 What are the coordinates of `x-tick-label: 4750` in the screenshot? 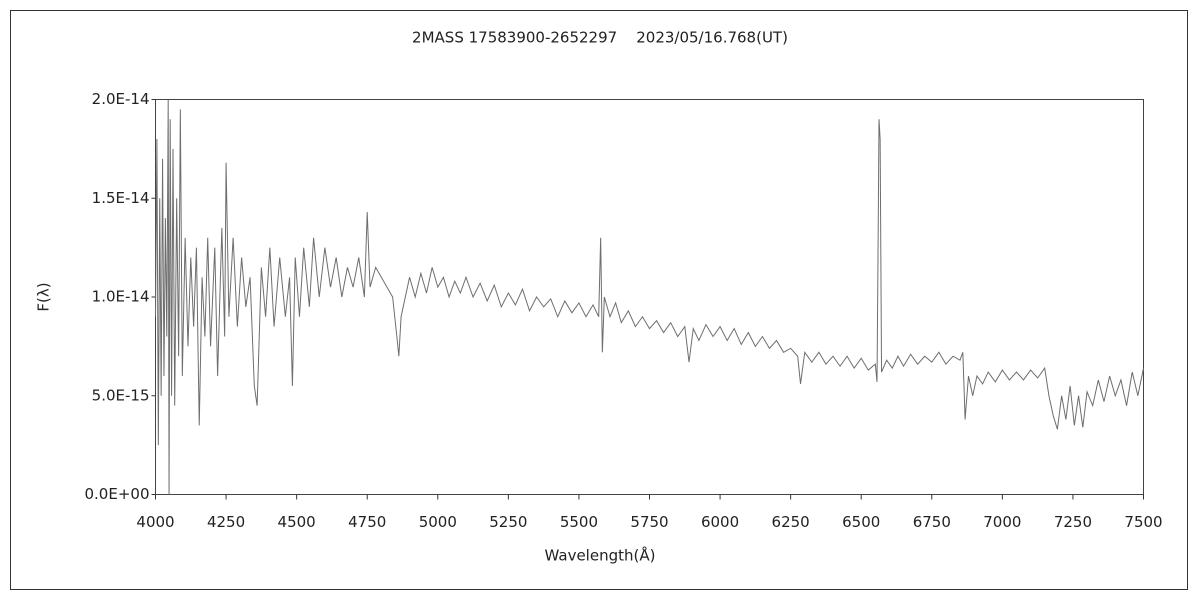 It's located at (367, 522).